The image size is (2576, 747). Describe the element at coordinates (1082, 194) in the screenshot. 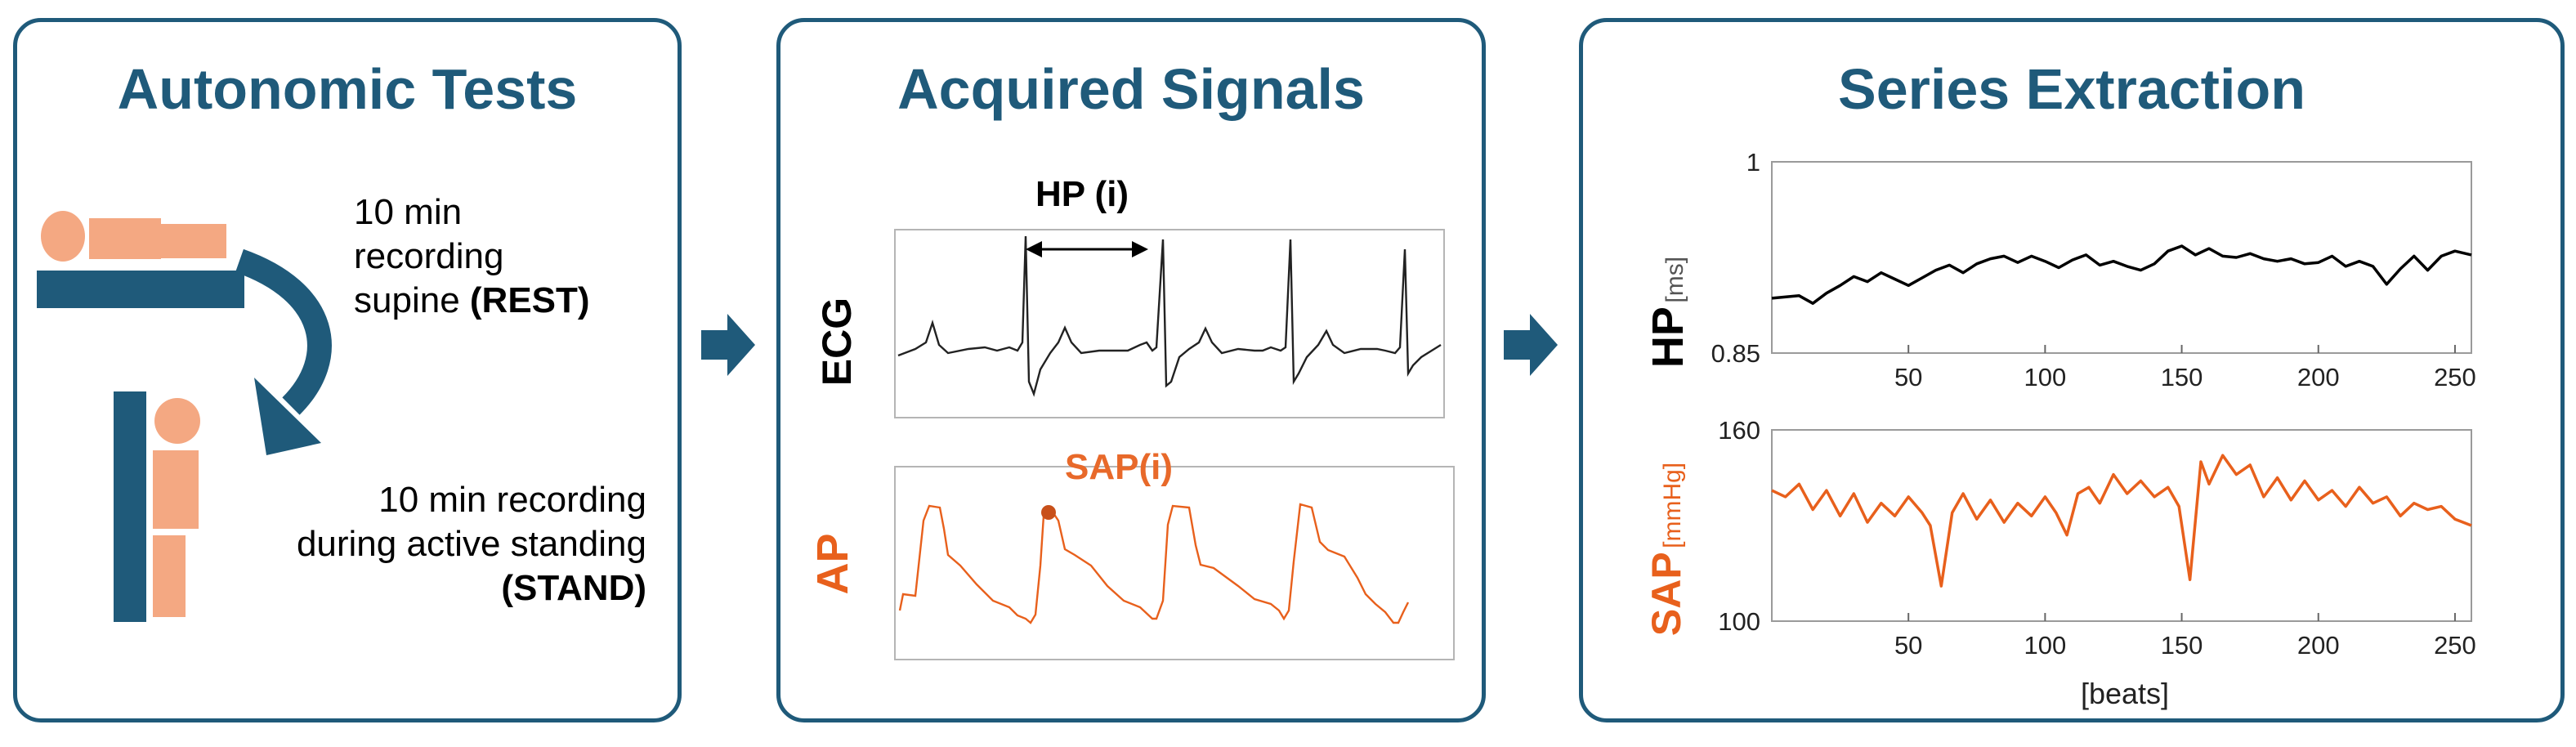

I see `hp-interval-label: HP (i)` at that location.